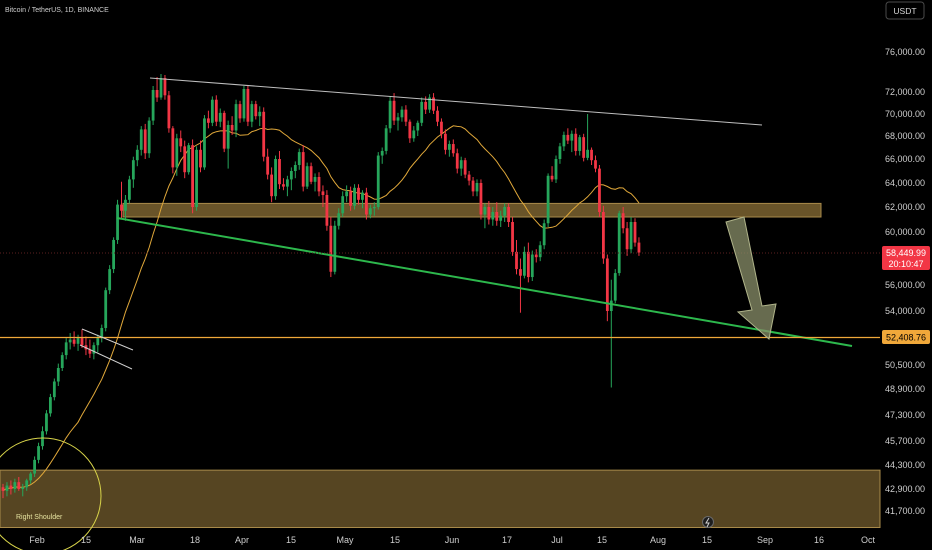 This screenshot has width=932, height=550. What do you see at coordinates (765, 540) in the screenshot?
I see `time-tick-label: Sep` at bounding box center [765, 540].